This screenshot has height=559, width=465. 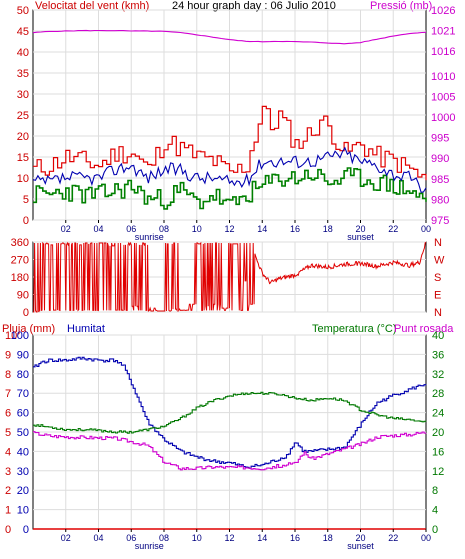 I want to click on humidity-tick-label: 30, so click(x=23, y=472).